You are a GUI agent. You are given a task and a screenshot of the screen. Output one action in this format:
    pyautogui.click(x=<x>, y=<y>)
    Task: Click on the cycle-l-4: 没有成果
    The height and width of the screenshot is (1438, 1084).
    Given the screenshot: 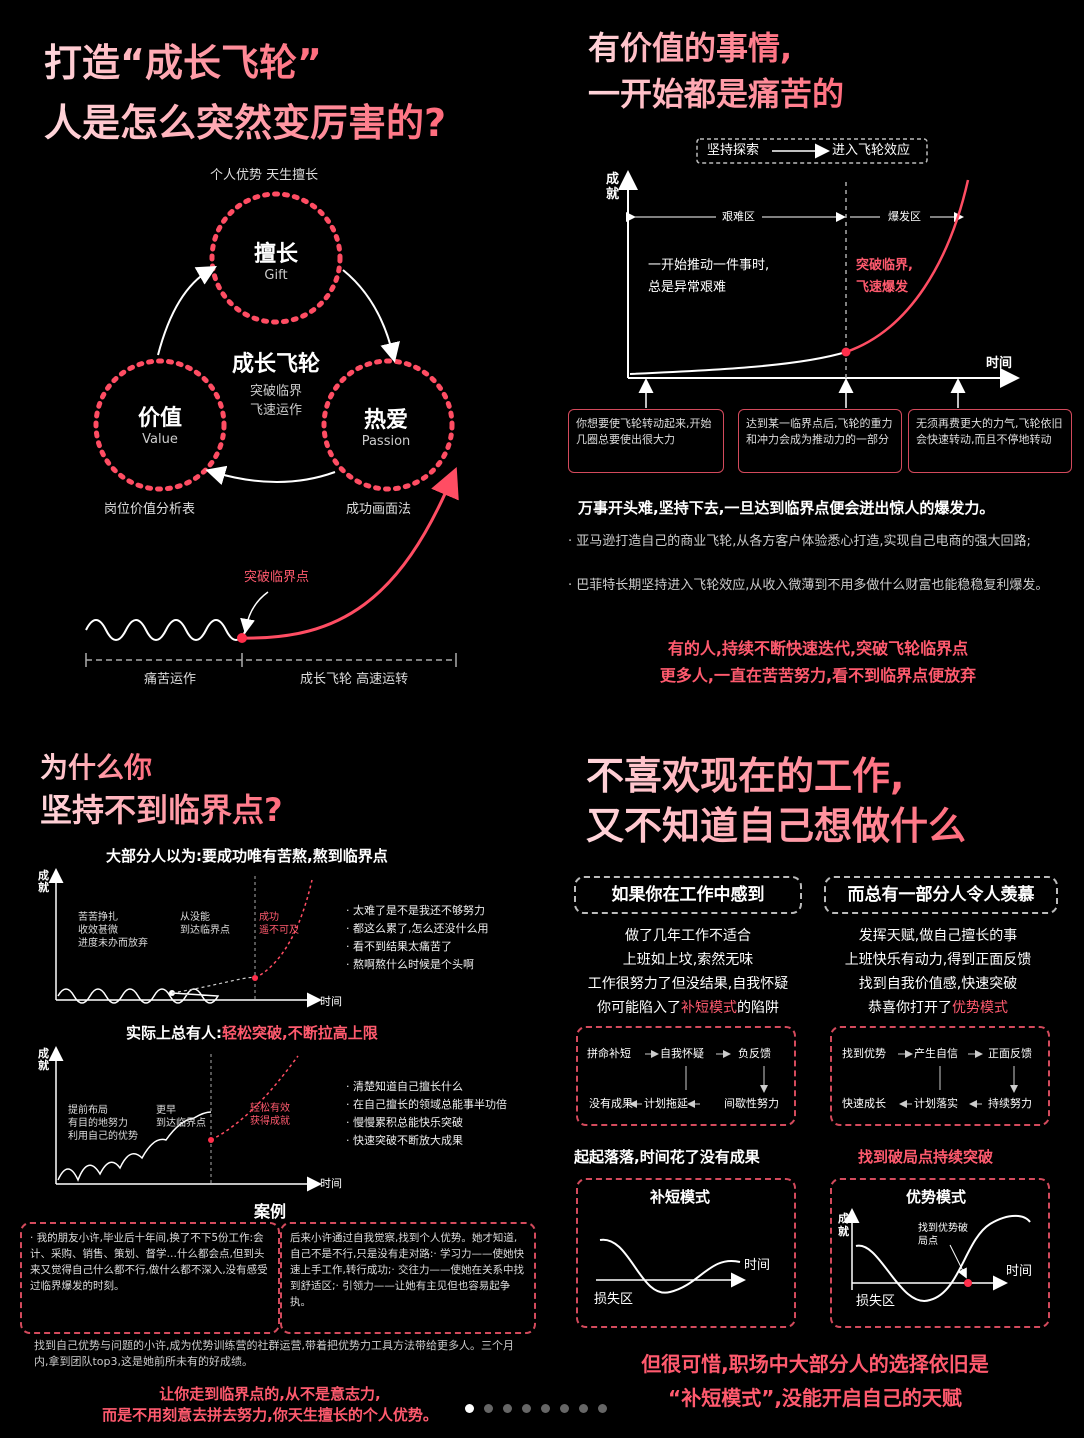 What is the action you would take?
    pyautogui.click(x=611, y=1103)
    